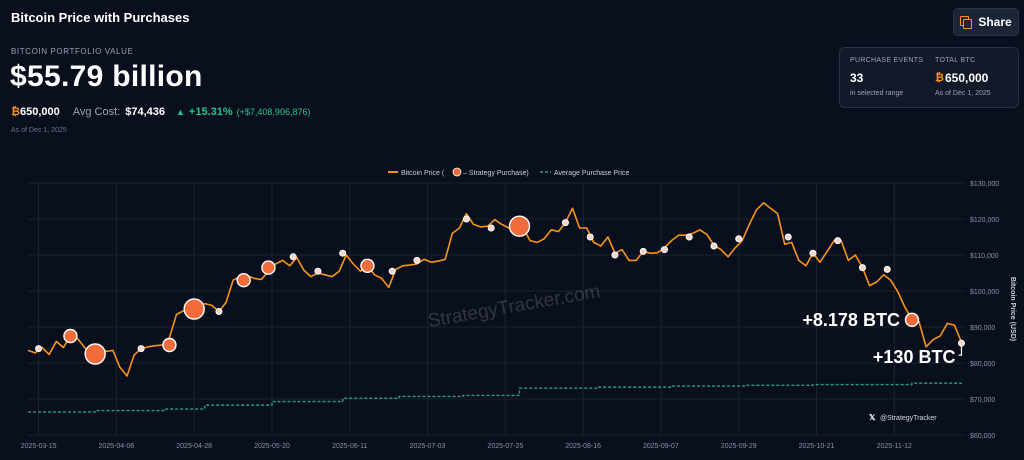  What do you see at coordinates (72, 51) in the screenshot?
I see `portfolio-label: BITCOIN PORTFOLIO VALUE` at bounding box center [72, 51].